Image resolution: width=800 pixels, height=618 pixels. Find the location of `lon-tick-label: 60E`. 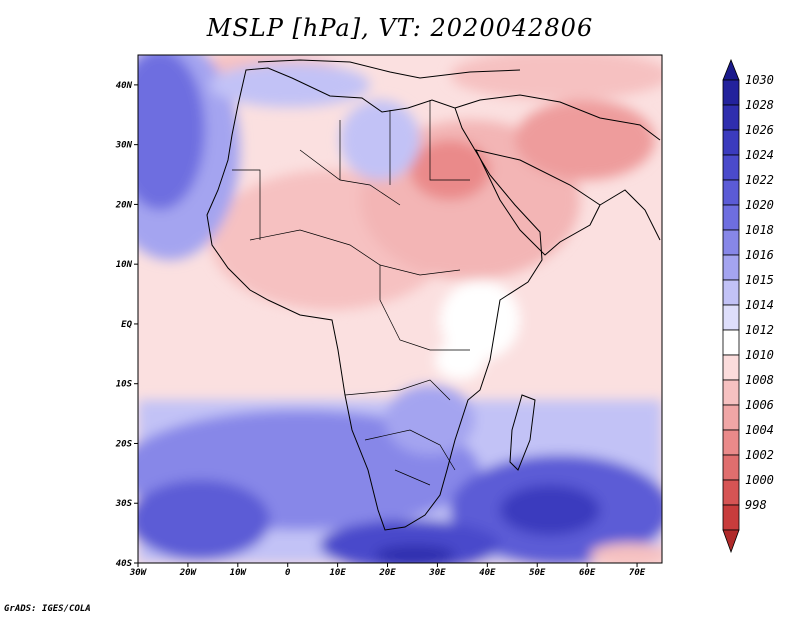

lon-tick-label: 60E is located at coordinates (587, 573).